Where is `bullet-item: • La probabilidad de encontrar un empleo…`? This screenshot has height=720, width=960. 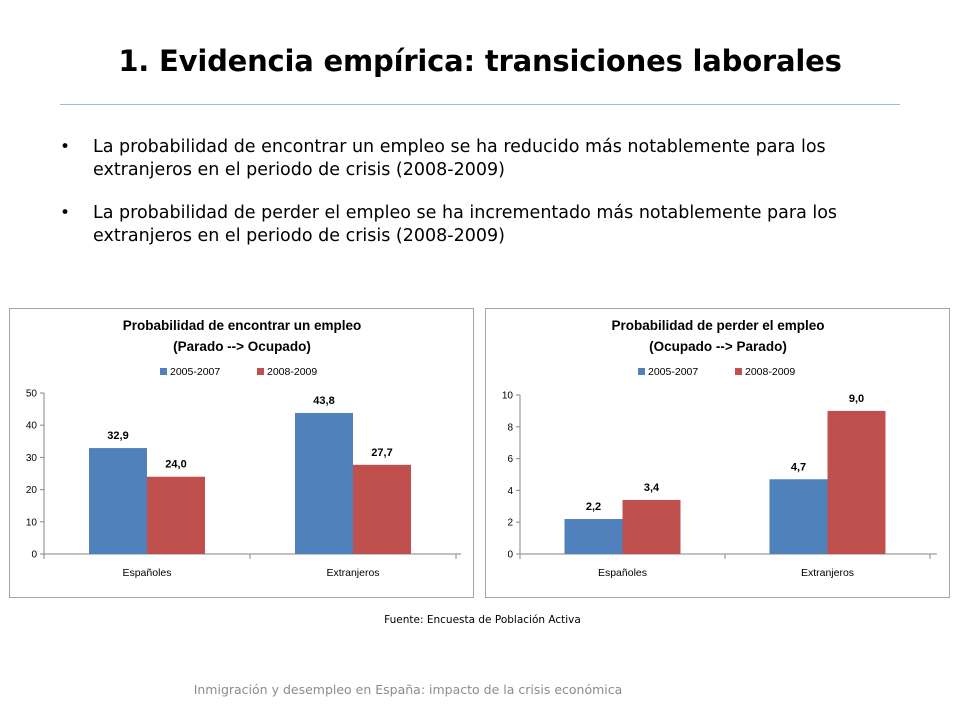 bullet-item: • La probabilidad de encontrar un empleo… is located at coordinates (490, 159).